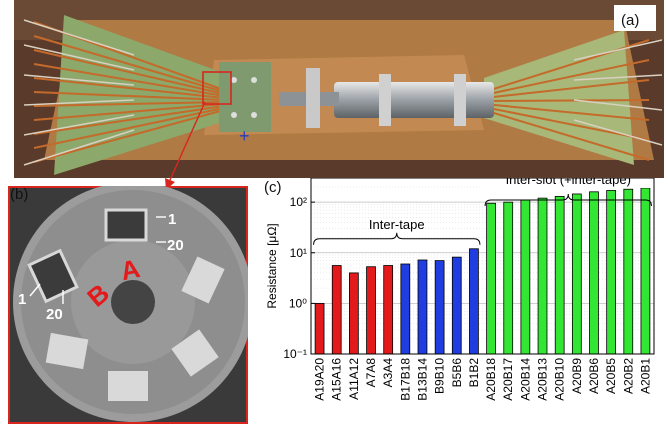 This screenshot has height=432, width=668. I want to click on x-tick-label: A7A8, so click(371, 373).